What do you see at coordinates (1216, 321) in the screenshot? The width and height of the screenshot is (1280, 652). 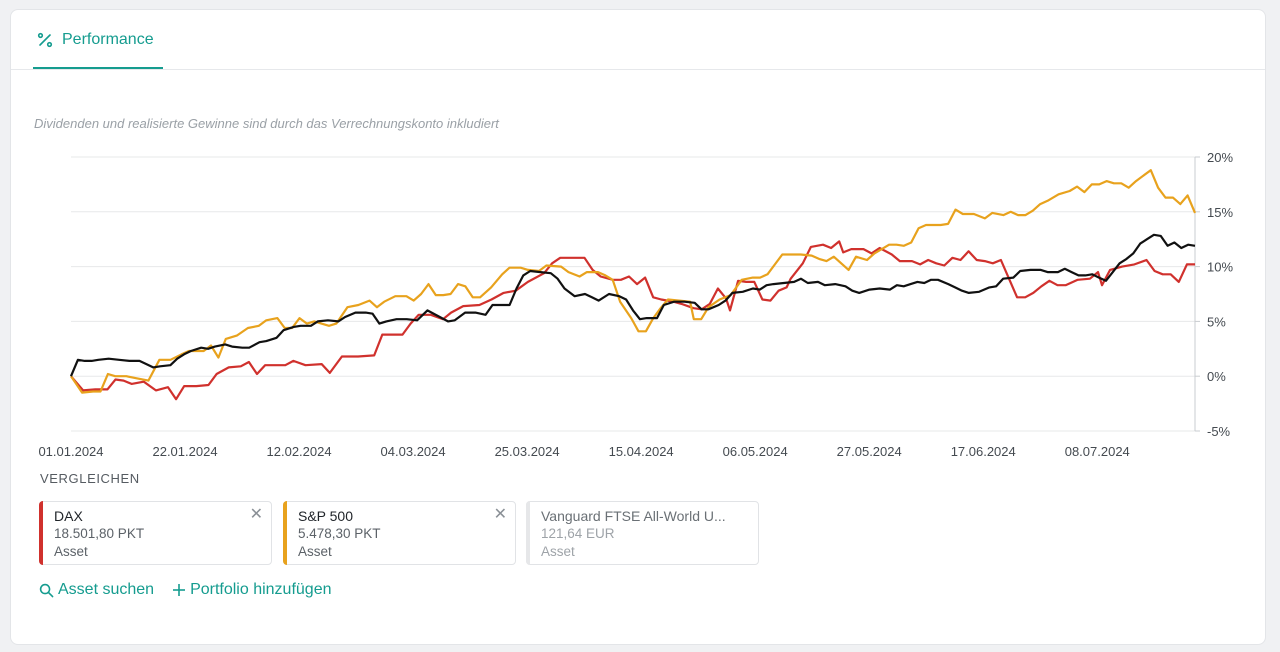 I see `y-tick-label: 5%` at bounding box center [1216, 321].